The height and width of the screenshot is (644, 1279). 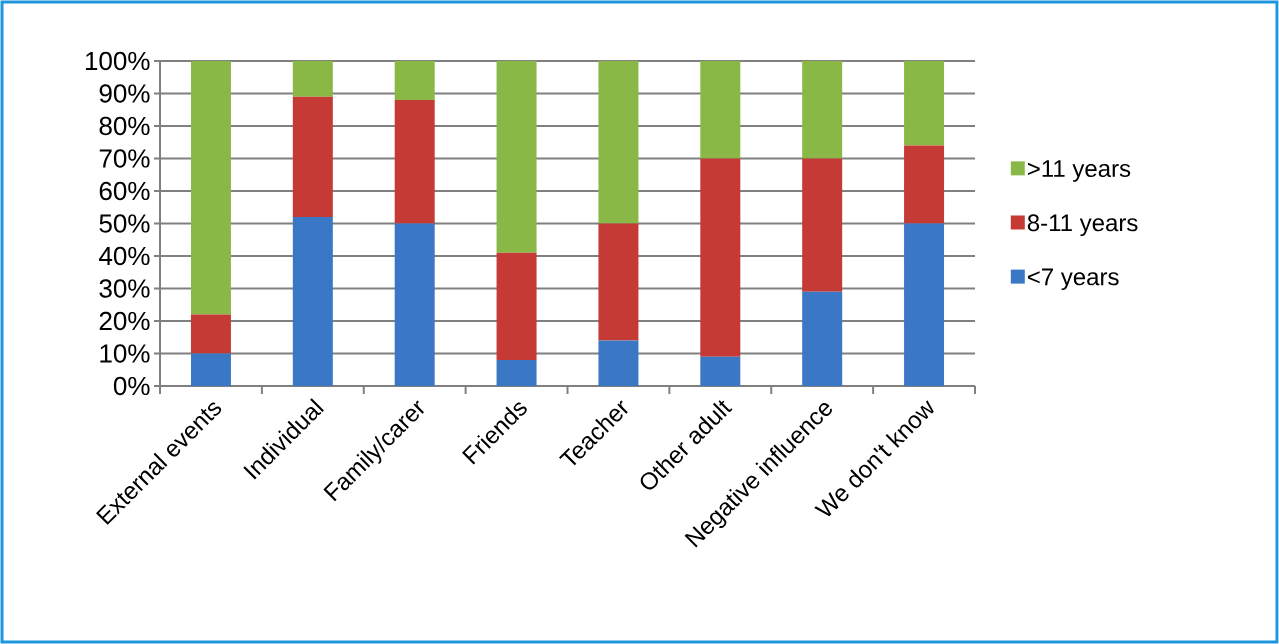 What do you see at coordinates (1079, 171) in the screenshot?
I see `legend-label: >11 years` at bounding box center [1079, 171].